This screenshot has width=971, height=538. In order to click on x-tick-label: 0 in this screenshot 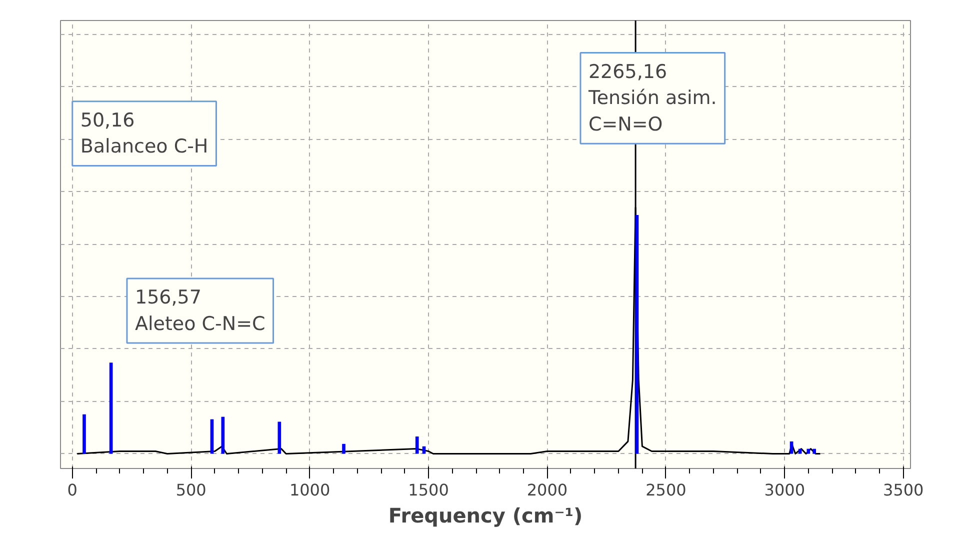, I will do `click(72, 490)`.